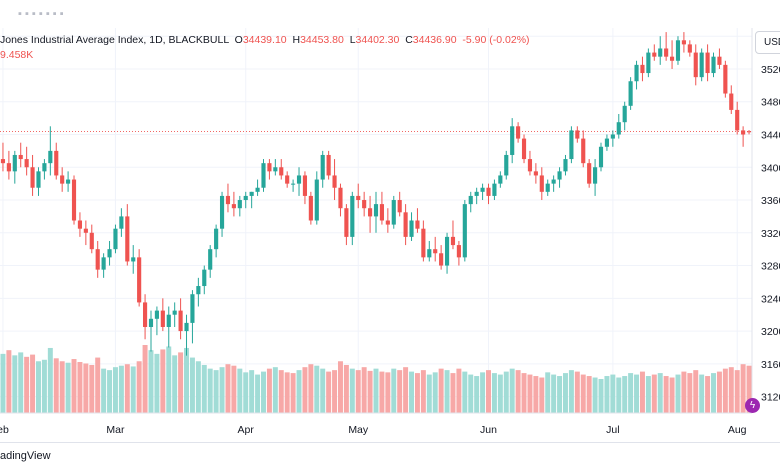 The width and height of the screenshot is (780, 471). I want to click on footer-bar: adingView, so click(390, 456).